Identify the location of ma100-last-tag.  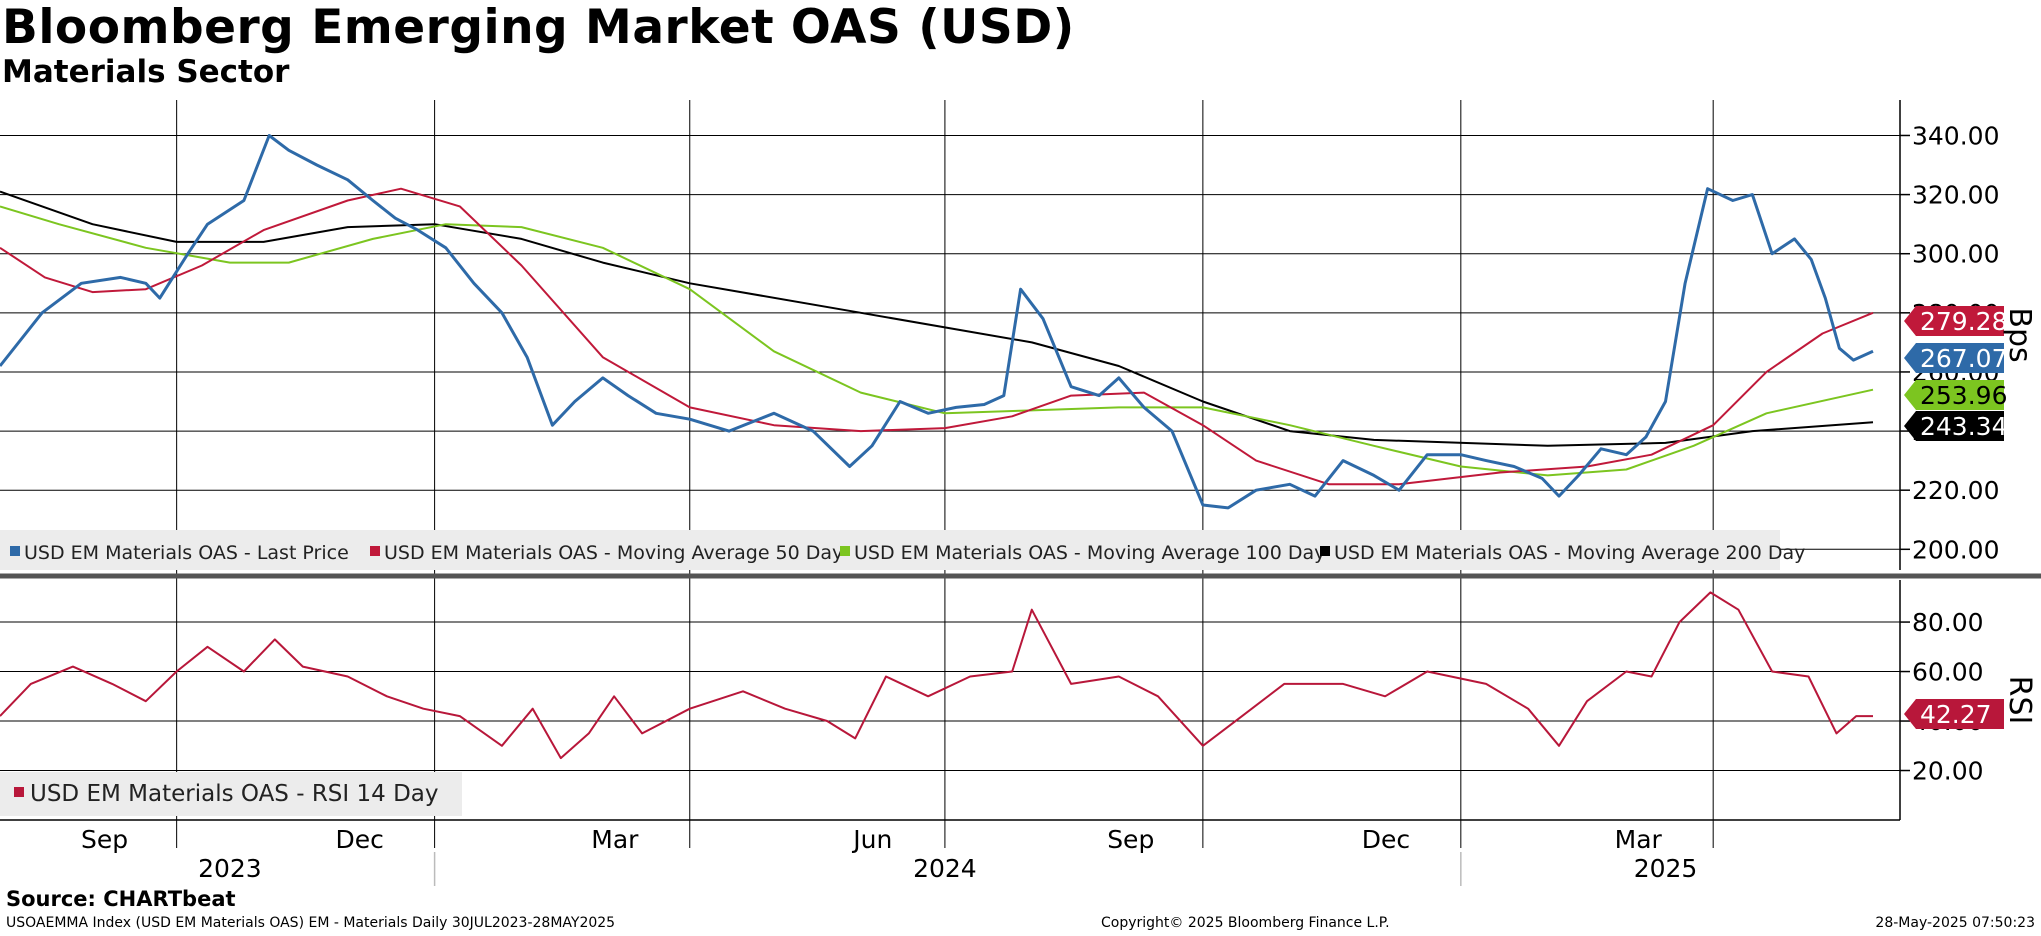
(1954, 395).